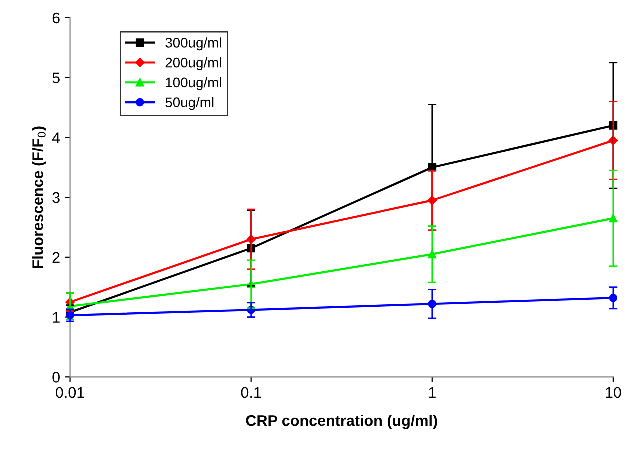 This screenshot has height=449, width=639. I want to click on y-tick-label: 5, so click(56, 78).